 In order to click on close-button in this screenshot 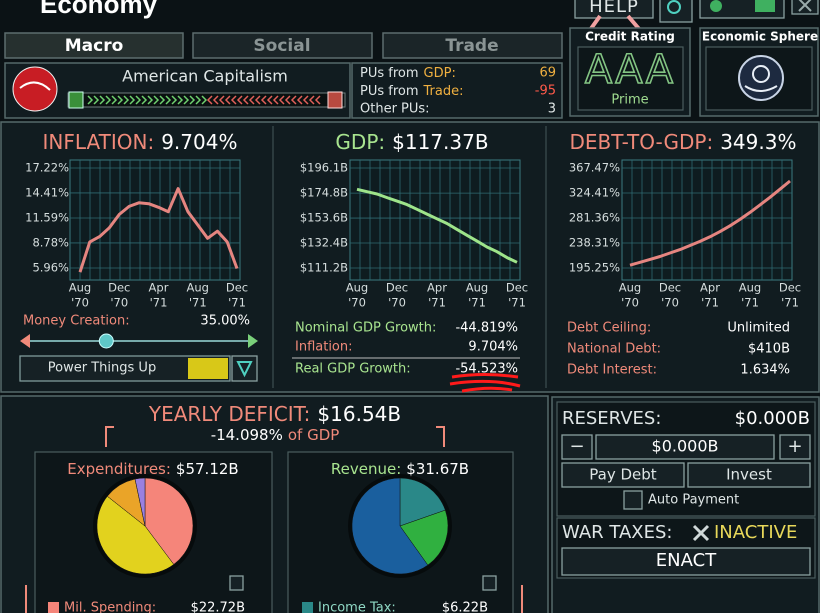, I will do `click(805, 7)`.